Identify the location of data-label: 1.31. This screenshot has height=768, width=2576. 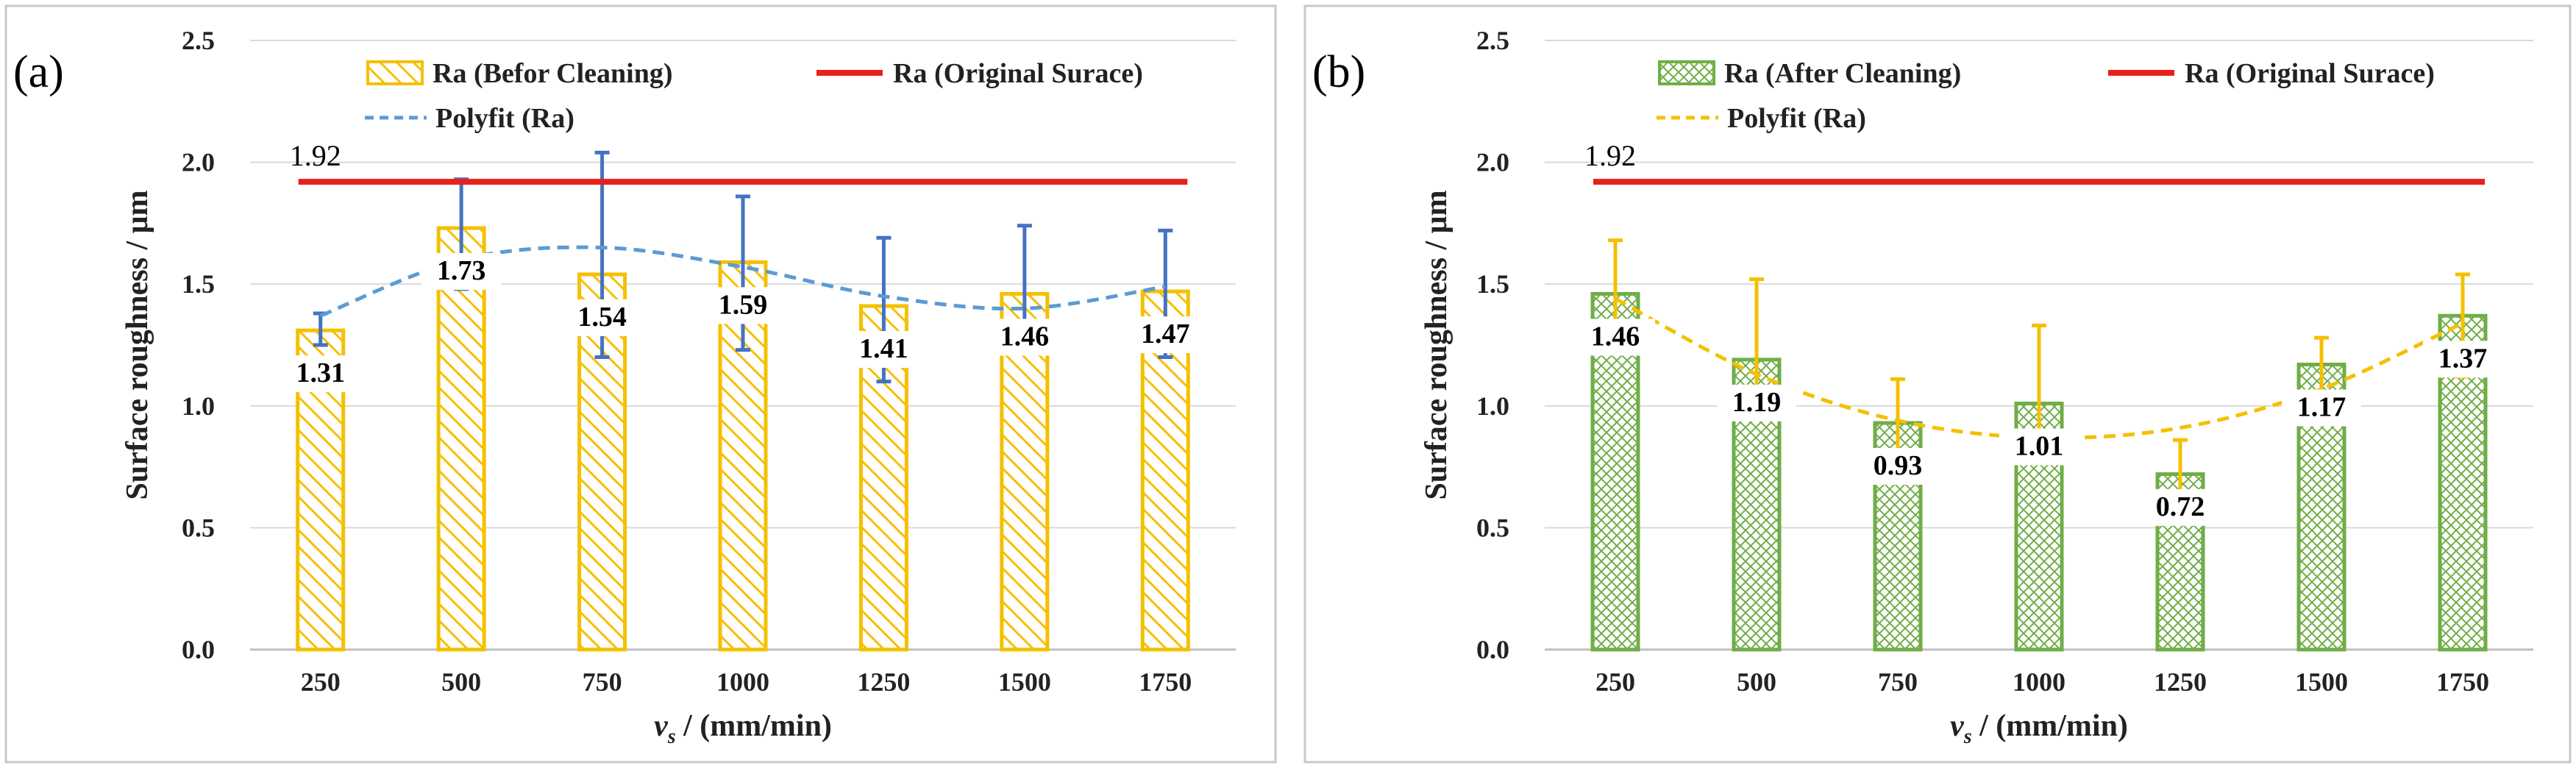
(320, 373).